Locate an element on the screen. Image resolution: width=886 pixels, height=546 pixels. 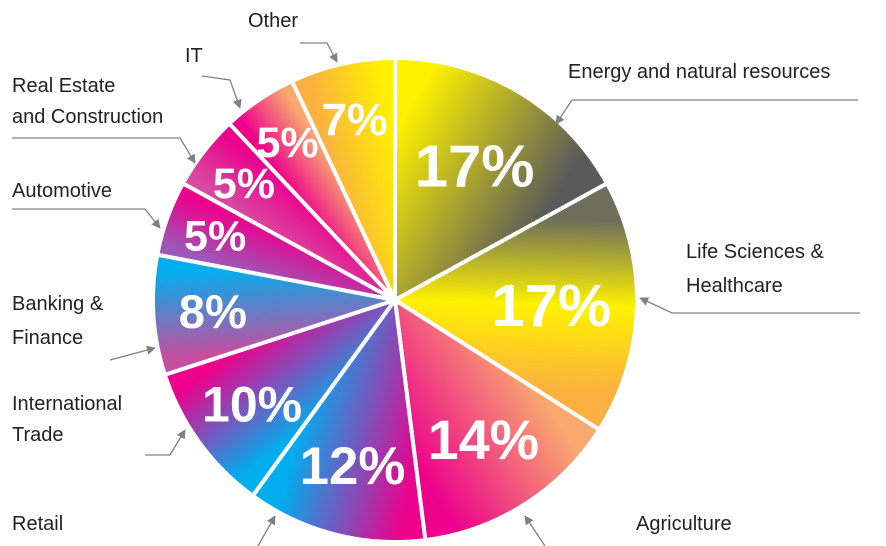
value-label: 14% is located at coordinates (483, 440).